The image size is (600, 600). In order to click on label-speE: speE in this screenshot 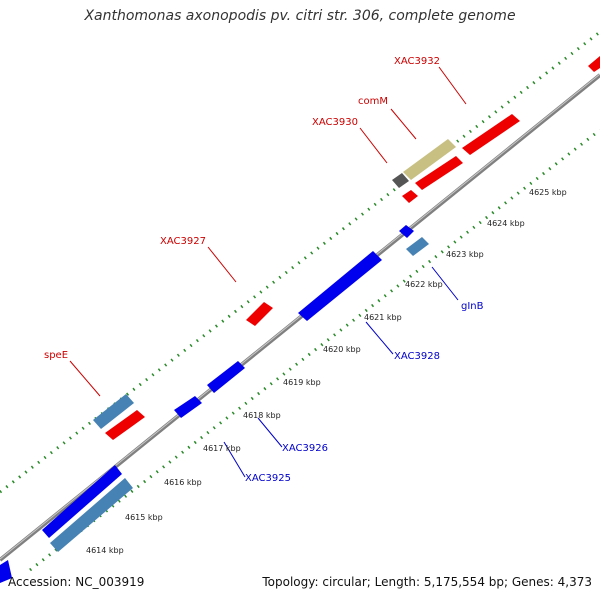, I will do `click(56, 355)`.